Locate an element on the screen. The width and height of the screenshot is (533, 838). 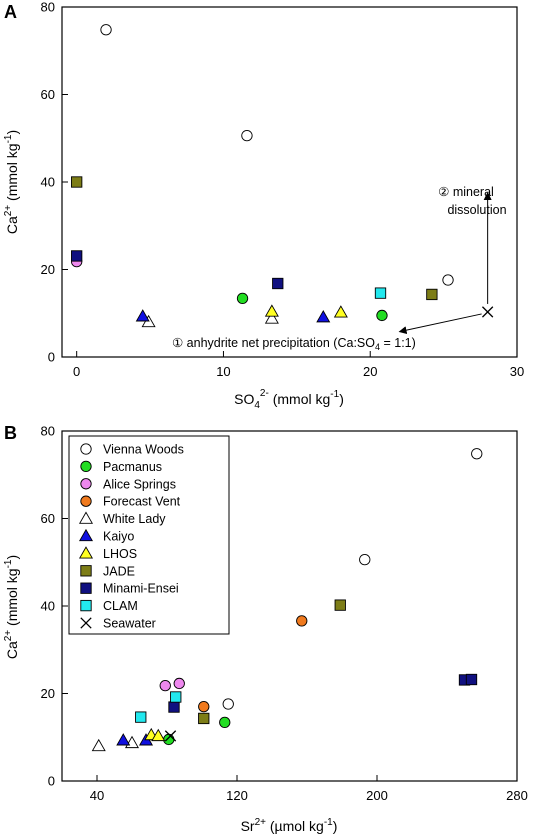
panel-a-y-ticks: 0 20 40 60 80 is located at coordinates (54, 182).